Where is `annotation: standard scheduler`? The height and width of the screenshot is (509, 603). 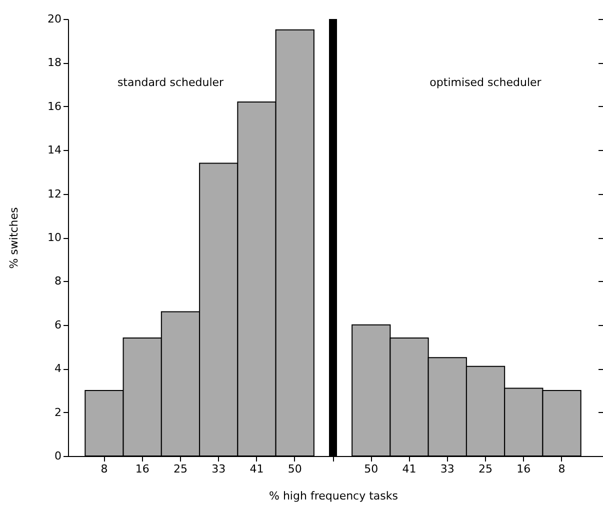
annotation: standard scheduler is located at coordinates (170, 83).